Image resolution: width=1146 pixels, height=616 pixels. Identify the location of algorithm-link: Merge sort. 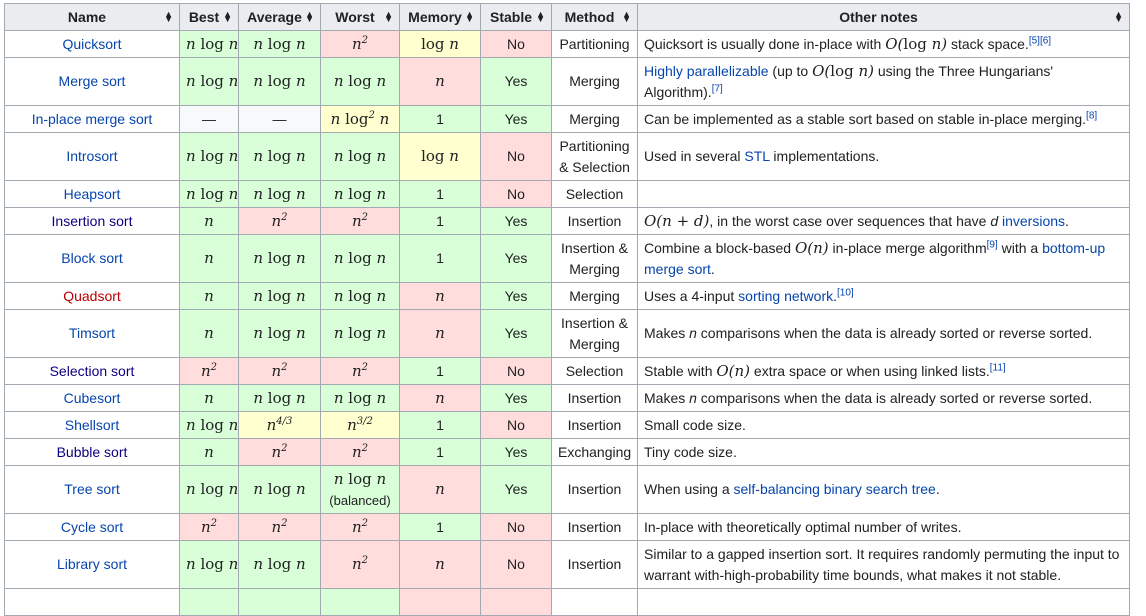
(92, 81).